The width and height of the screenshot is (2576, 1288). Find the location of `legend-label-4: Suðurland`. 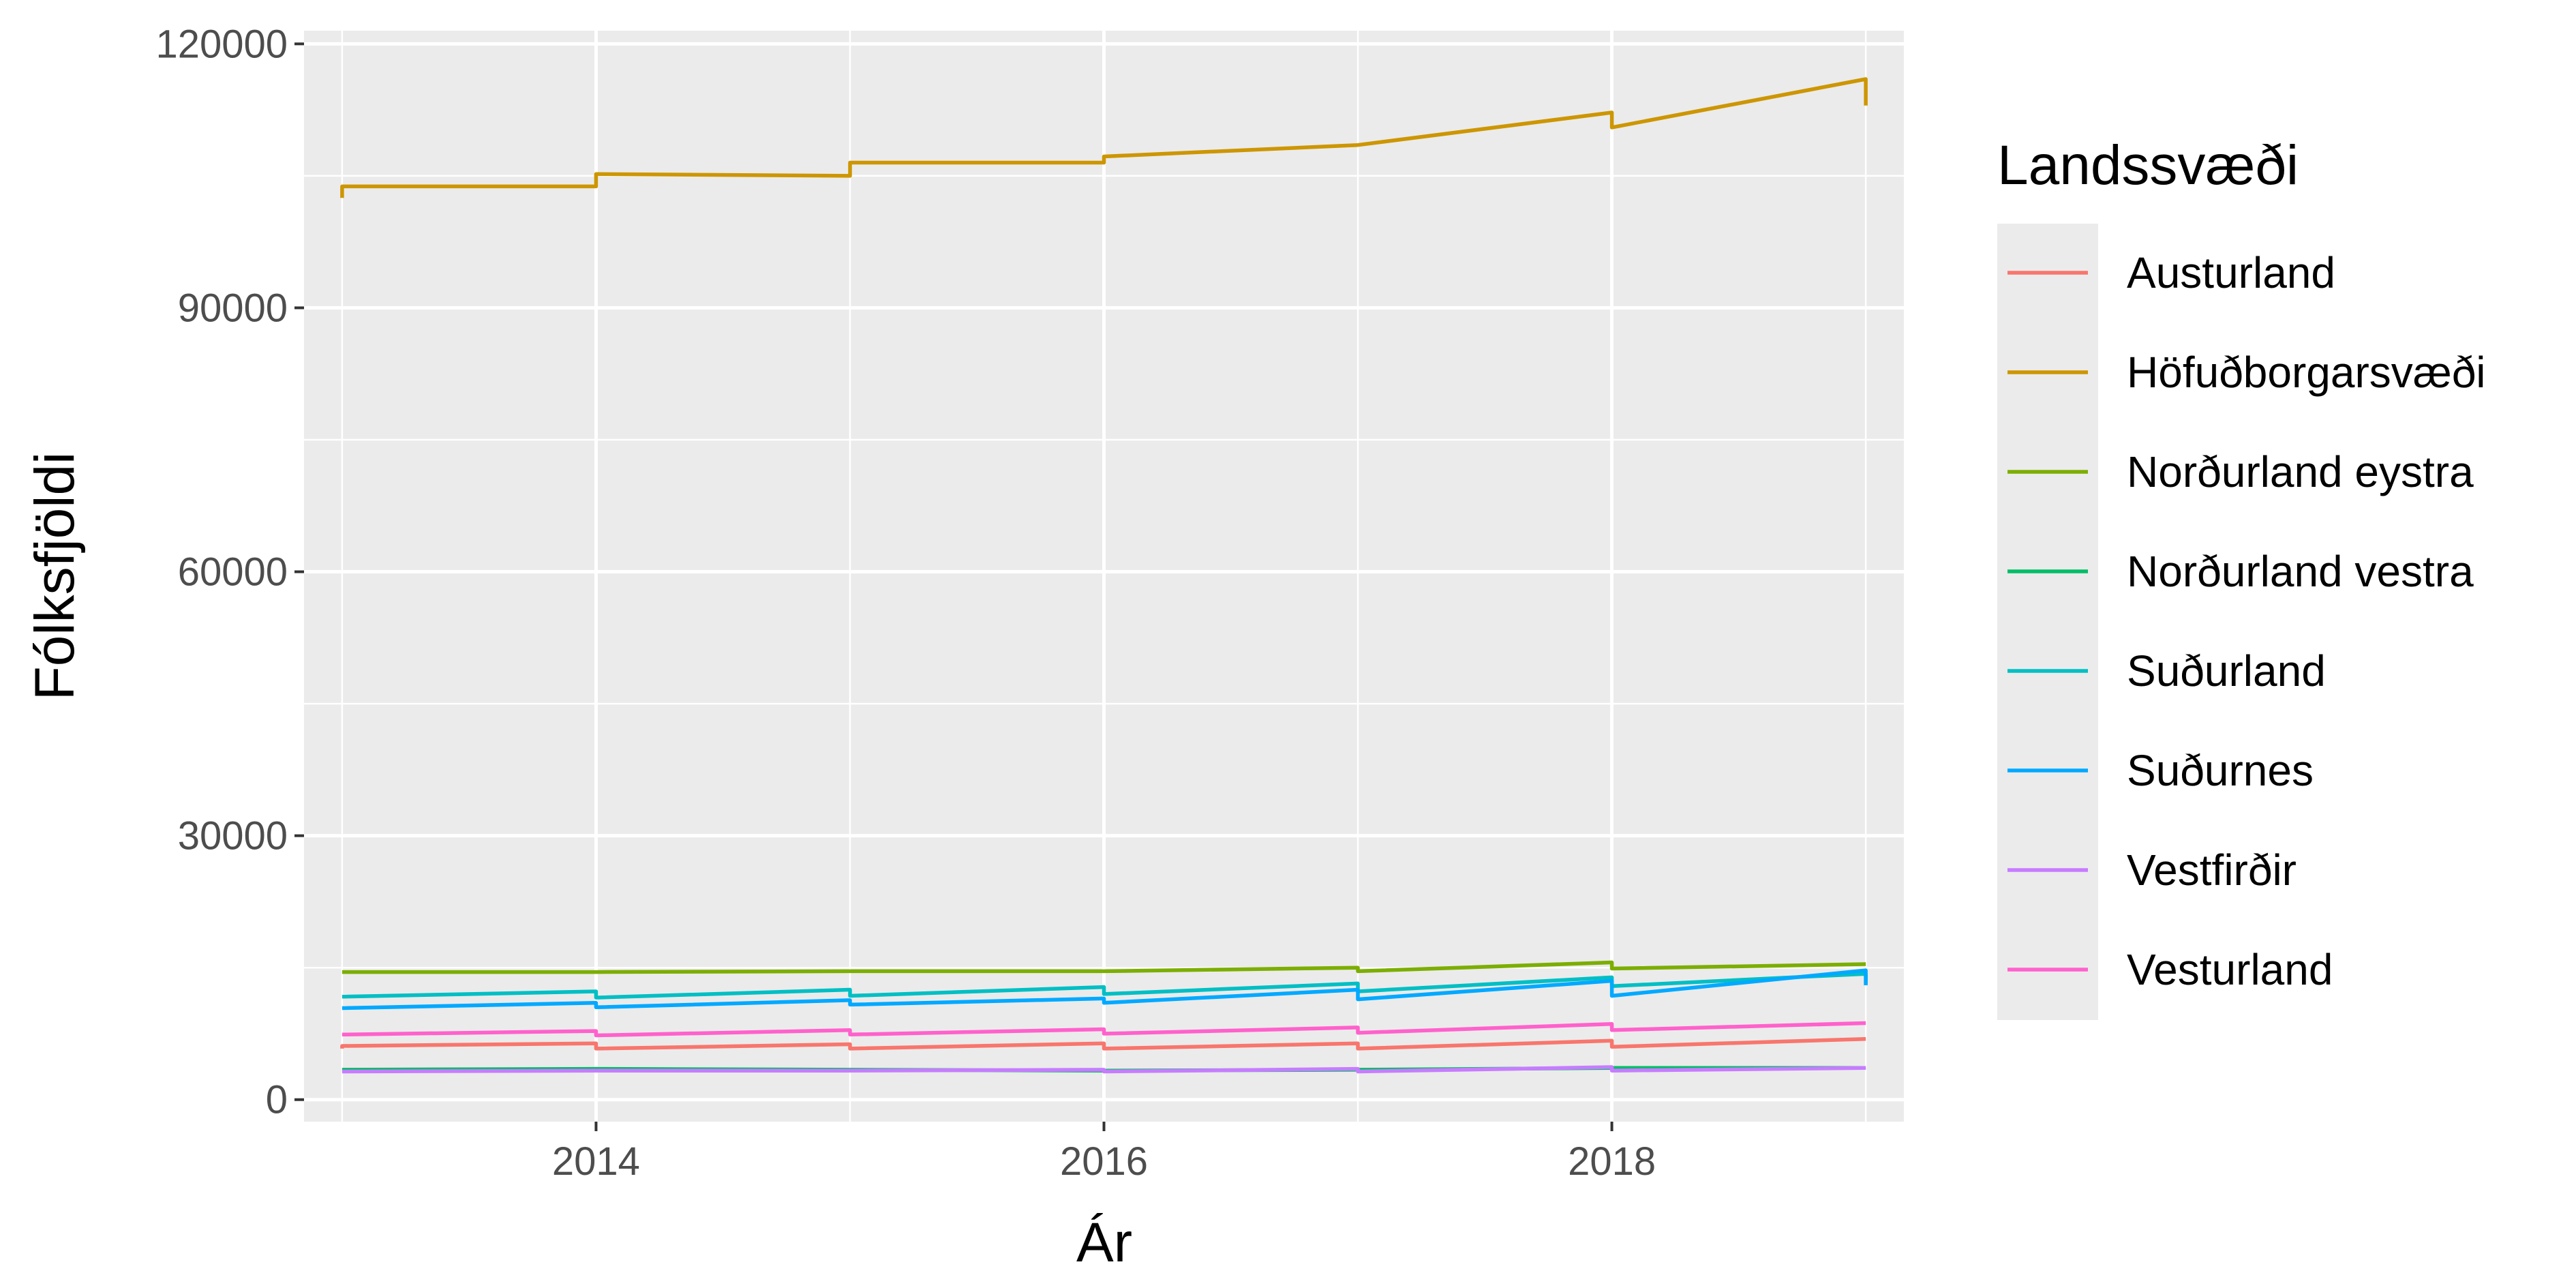

legend-label-4: Suðurland is located at coordinates (2226, 670).